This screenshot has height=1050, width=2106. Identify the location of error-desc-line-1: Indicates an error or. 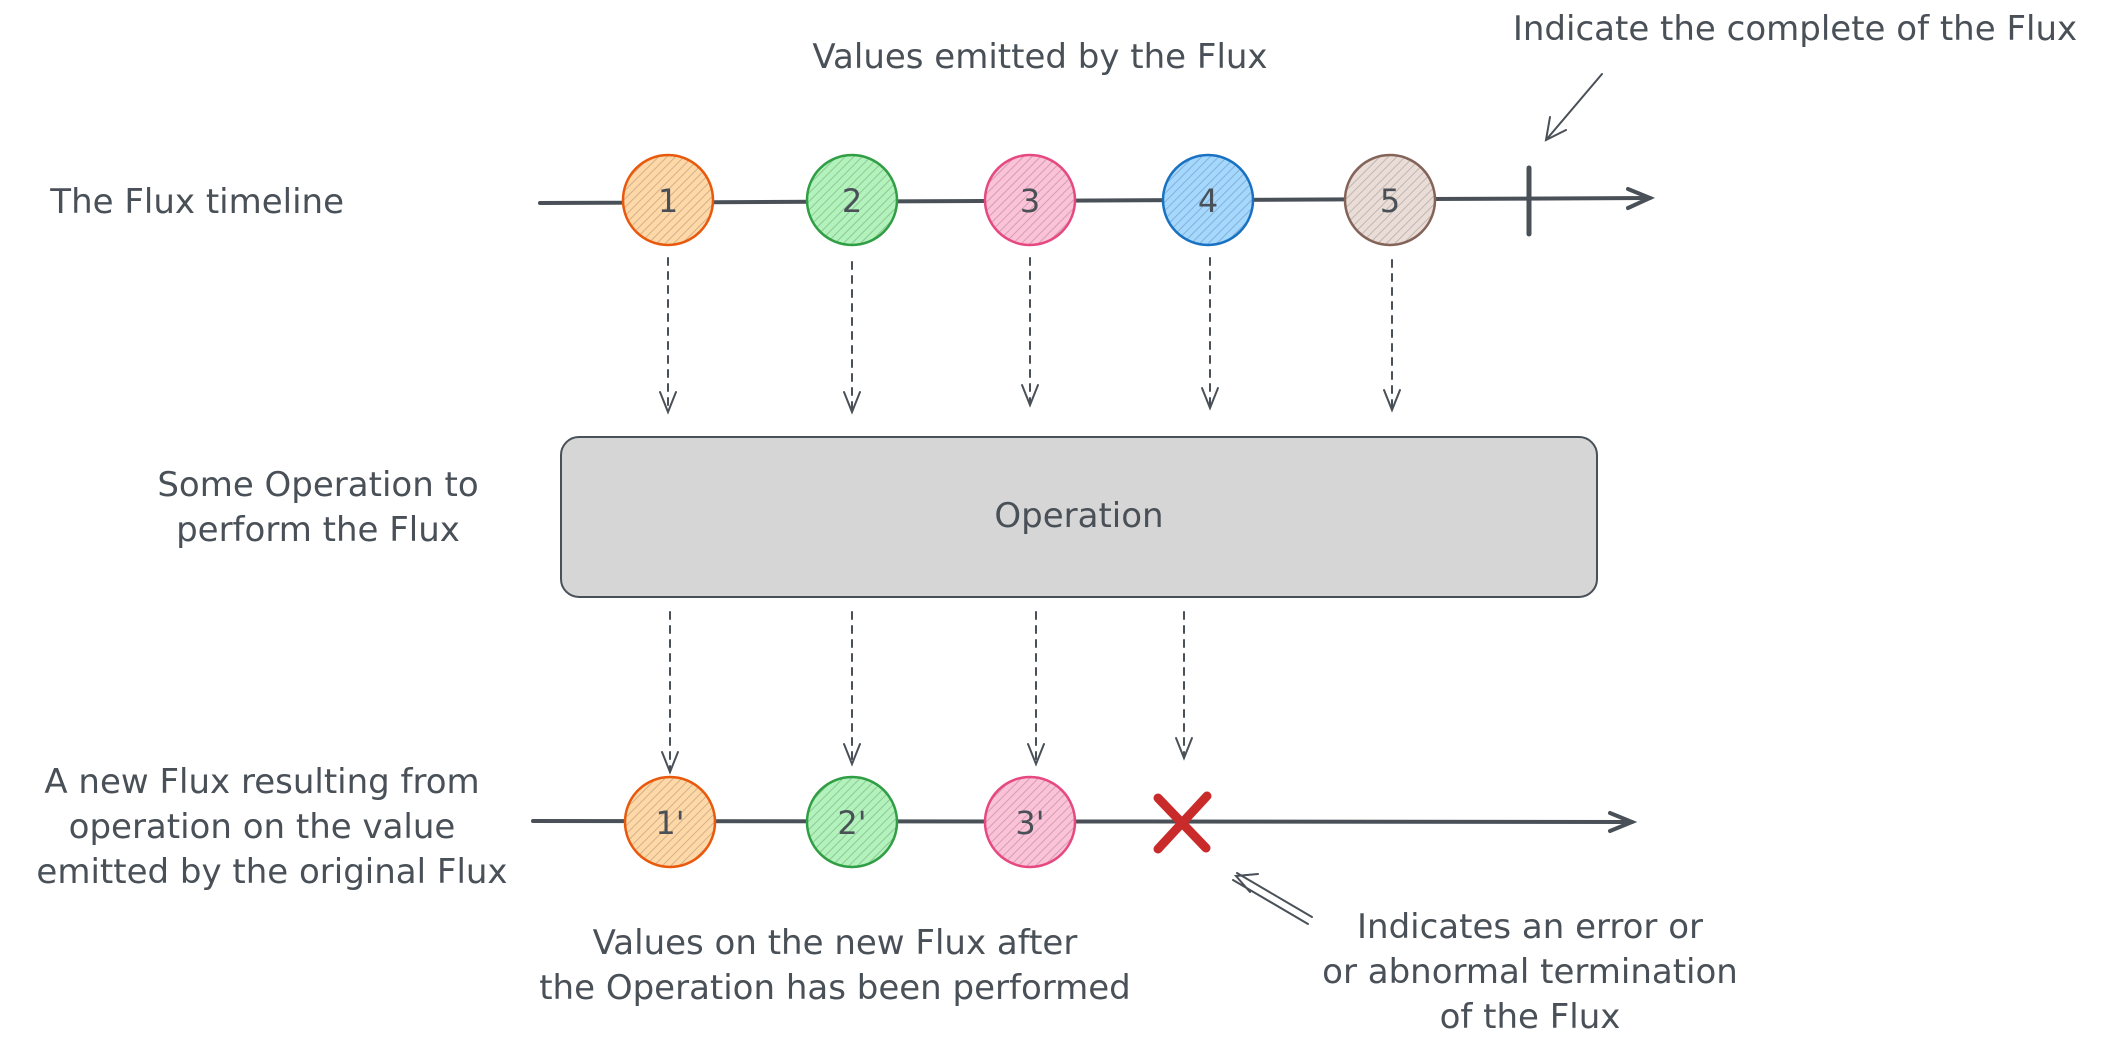
(1530, 927).